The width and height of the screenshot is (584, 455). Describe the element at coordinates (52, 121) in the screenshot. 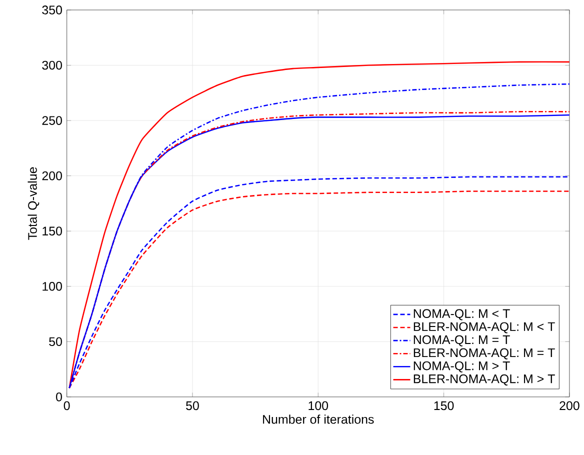

I see `y-tick-label: 250` at that location.